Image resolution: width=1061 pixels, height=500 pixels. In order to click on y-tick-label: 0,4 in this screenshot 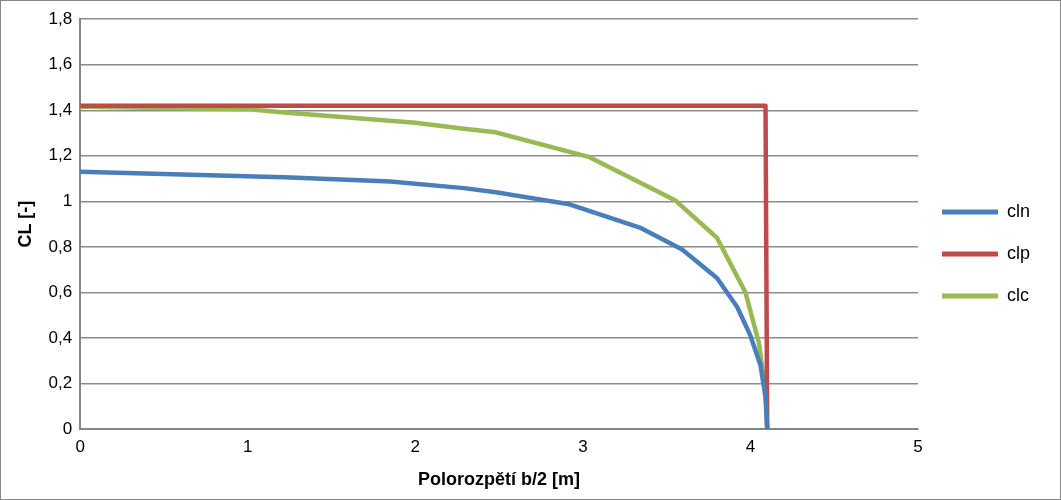, I will do `click(60, 337)`.